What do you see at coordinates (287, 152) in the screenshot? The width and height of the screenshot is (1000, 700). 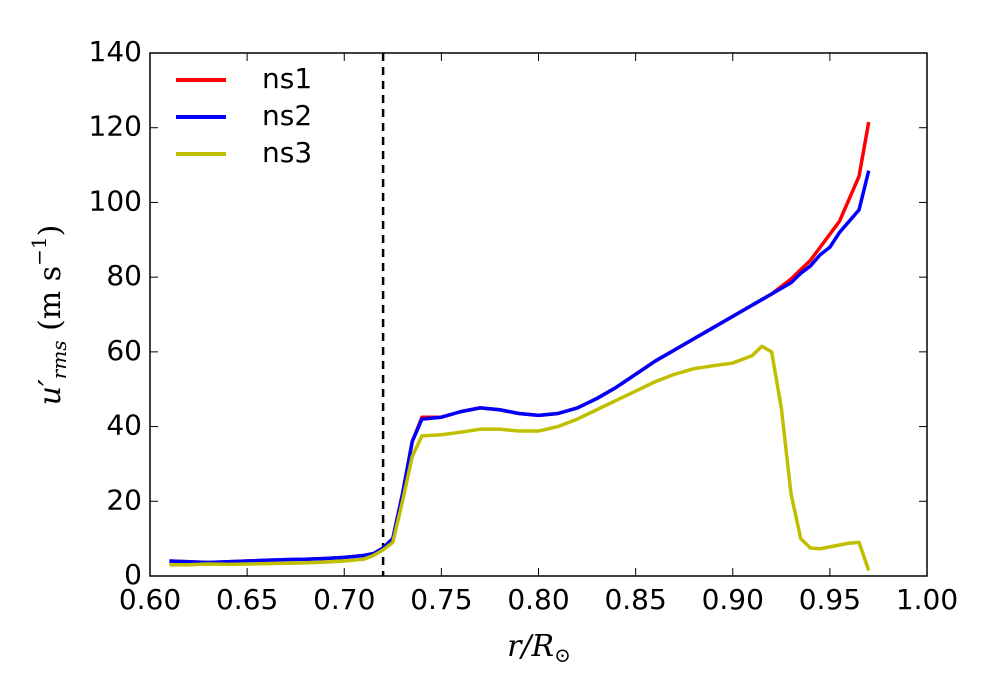 I see `legend-label: ns3` at bounding box center [287, 152].